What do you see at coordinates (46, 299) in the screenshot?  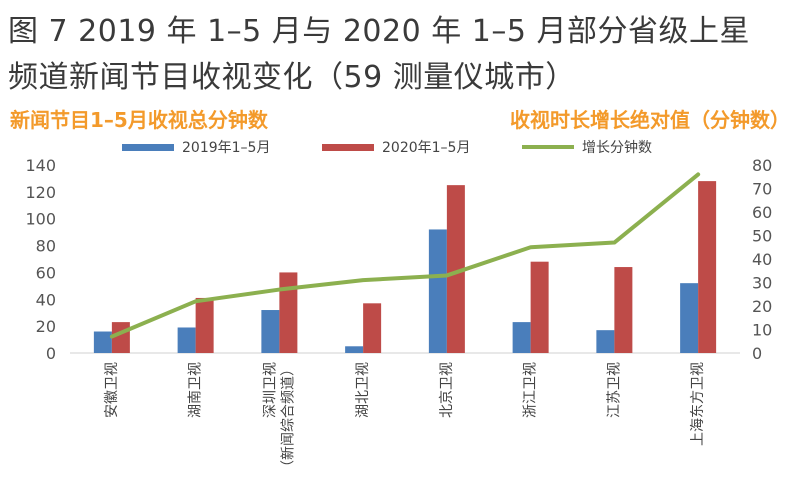 I see `y-tick-label: 40` at bounding box center [46, 299].